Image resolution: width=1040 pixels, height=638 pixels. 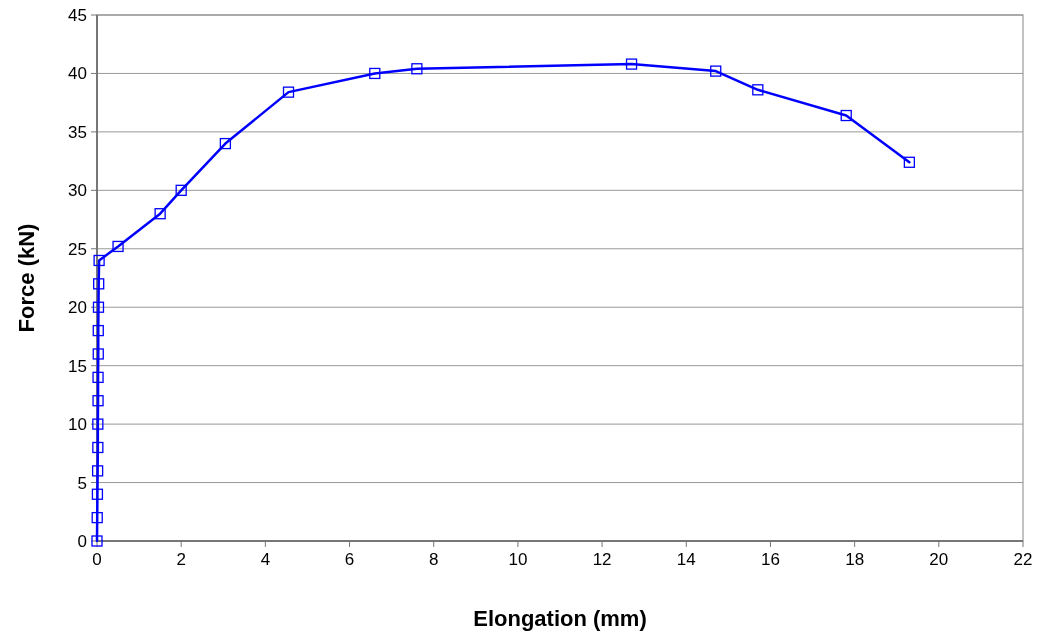 I want to click on y-tick-label: 25, so click(x=77, y=249).